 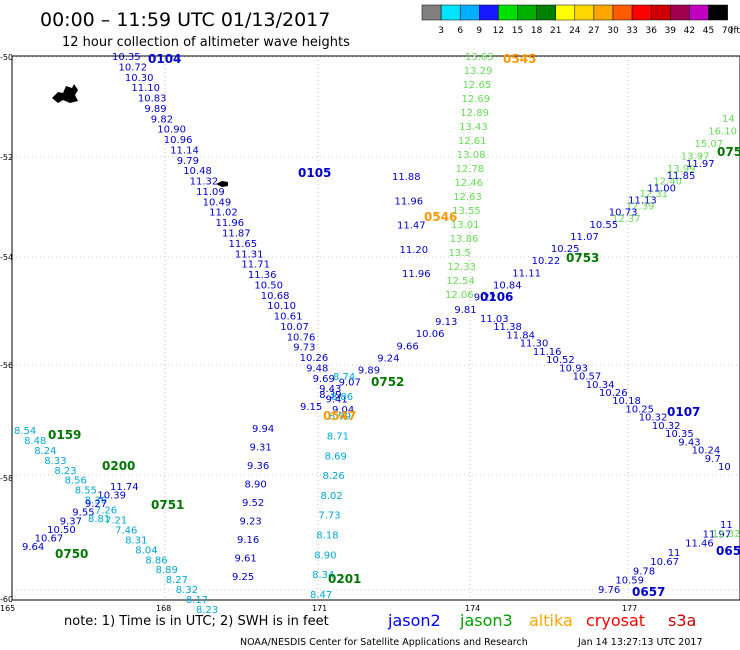 I want to click on wave-height-value: 10.07, so click(x=294, y=327).